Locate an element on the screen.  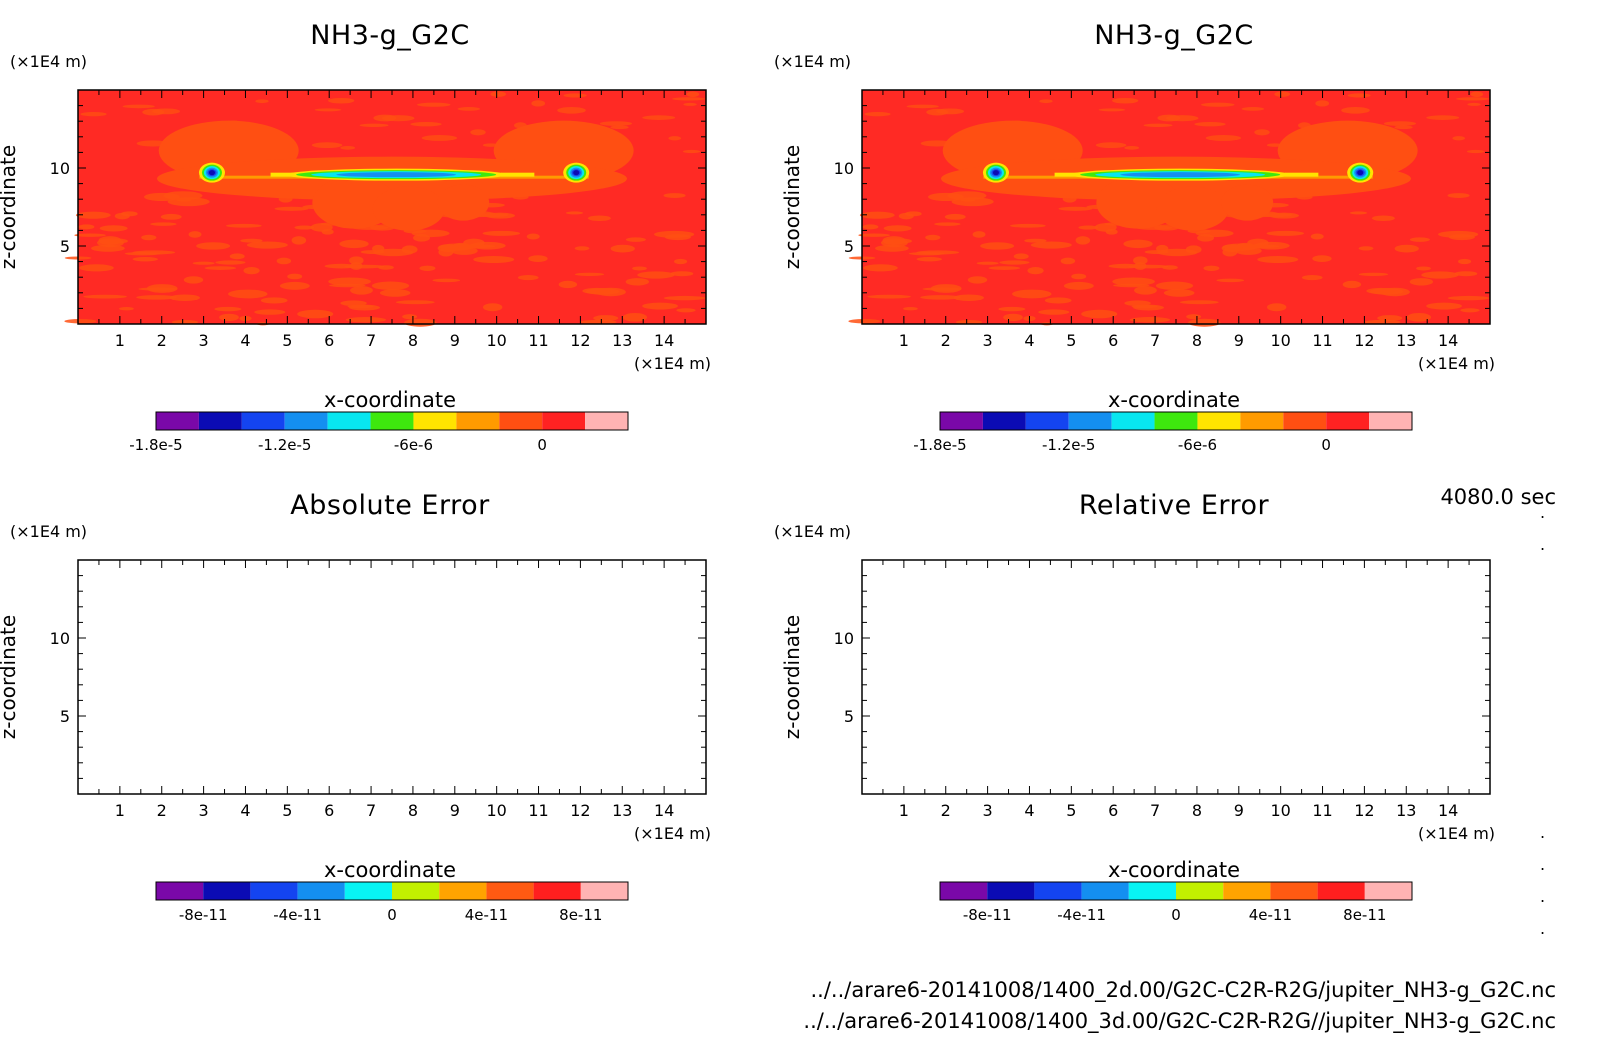
x-tick-label: 13 is located at coordinates (1406, 810).